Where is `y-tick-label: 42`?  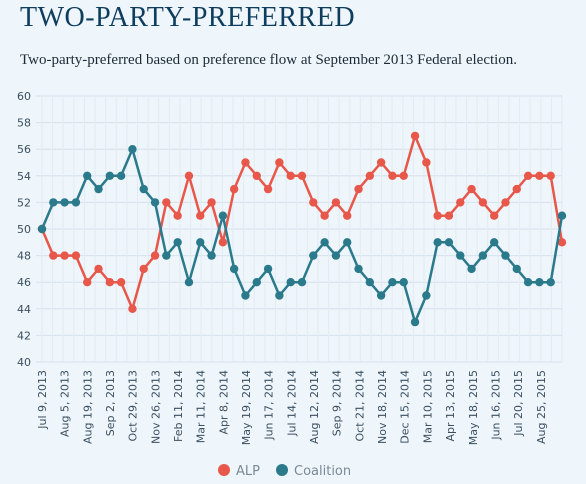
y-tick-label: 42 is located at coordinates (24, 335).